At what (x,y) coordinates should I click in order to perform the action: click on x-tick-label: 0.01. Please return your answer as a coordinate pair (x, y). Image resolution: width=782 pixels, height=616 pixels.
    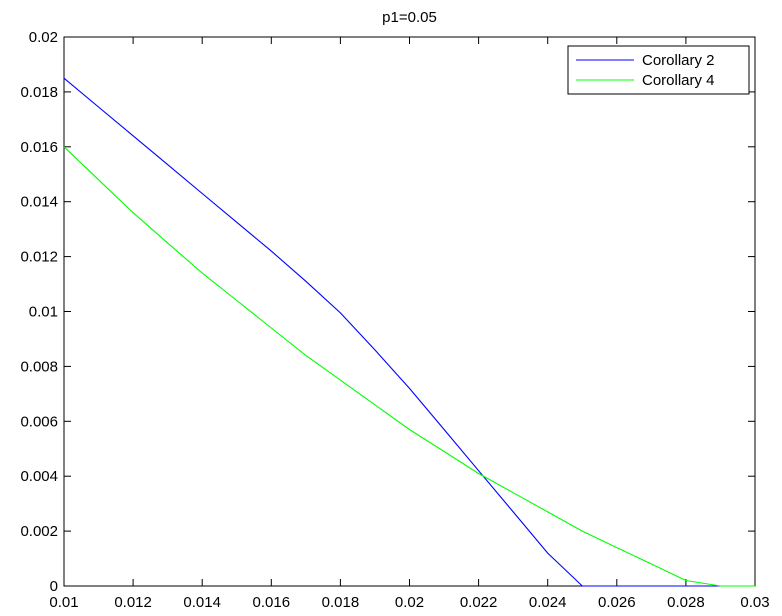
    Looking at the image, I should click on (63, 602).